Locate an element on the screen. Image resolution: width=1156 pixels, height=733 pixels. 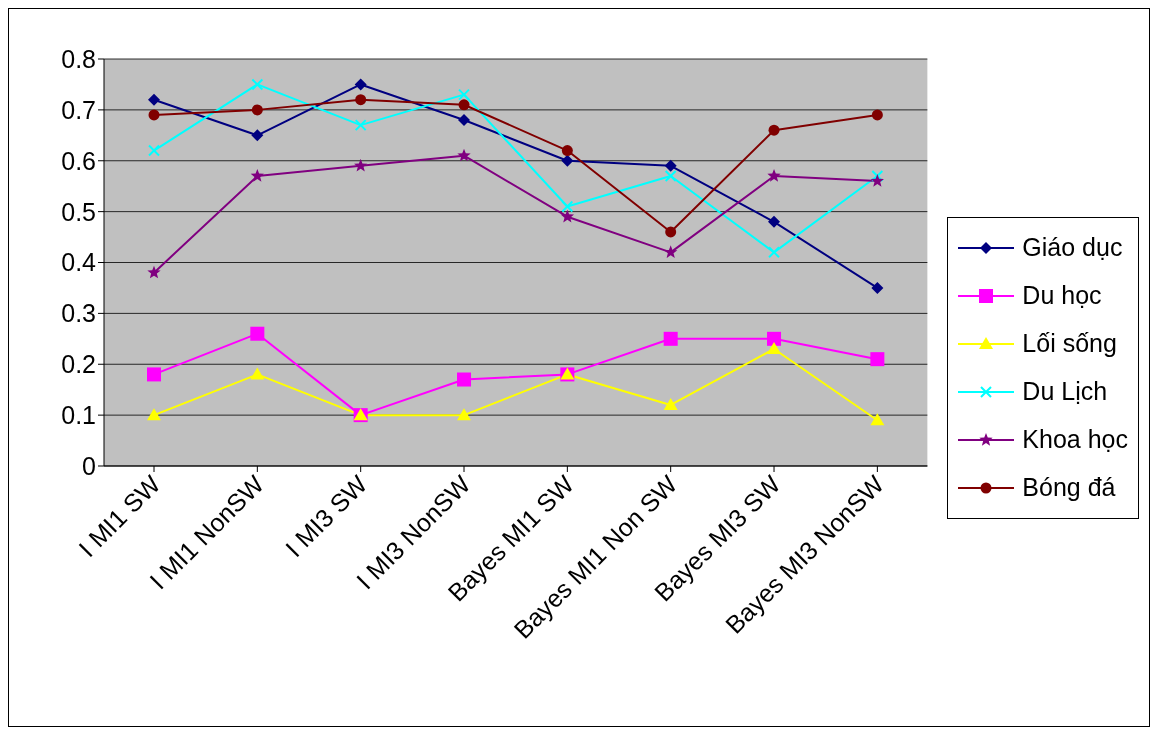
legend-label: Khoa học is located at coordinates (1075, 439).